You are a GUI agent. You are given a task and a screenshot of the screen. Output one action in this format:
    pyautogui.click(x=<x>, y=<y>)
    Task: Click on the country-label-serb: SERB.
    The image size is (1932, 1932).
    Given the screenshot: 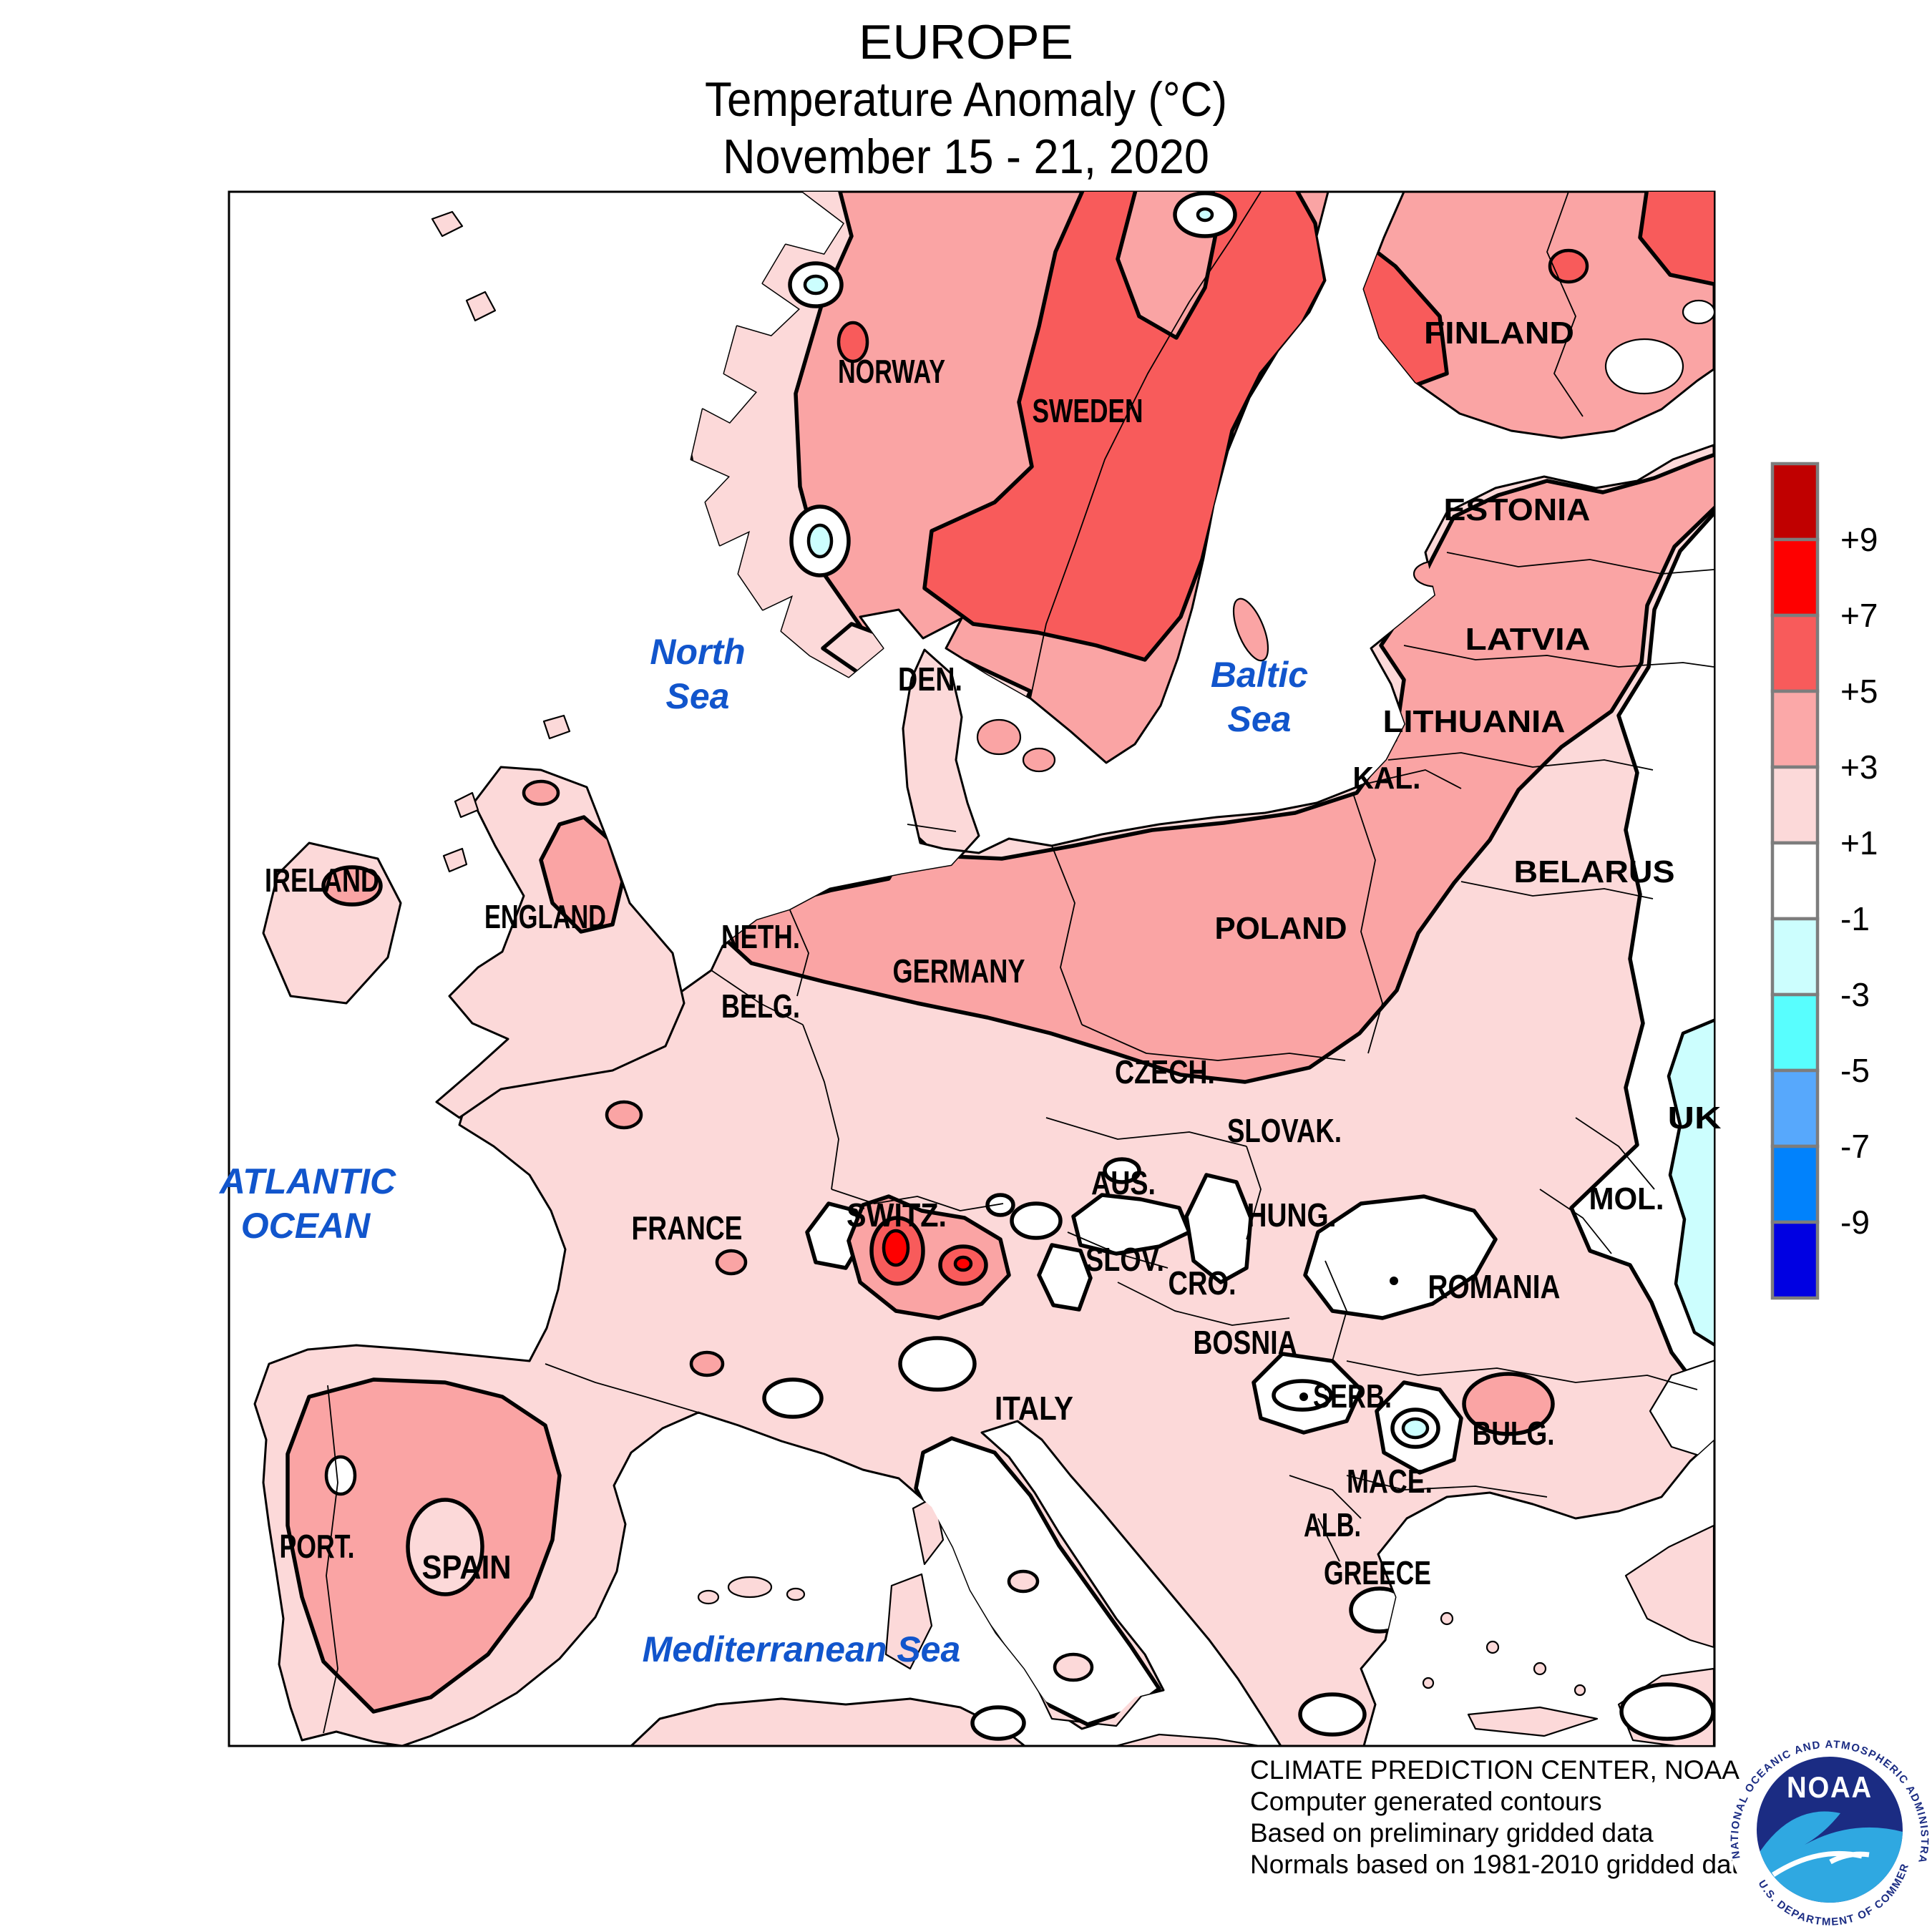 What is the action you would take?
    pyautogui.click(x=1352, y=1396)
    